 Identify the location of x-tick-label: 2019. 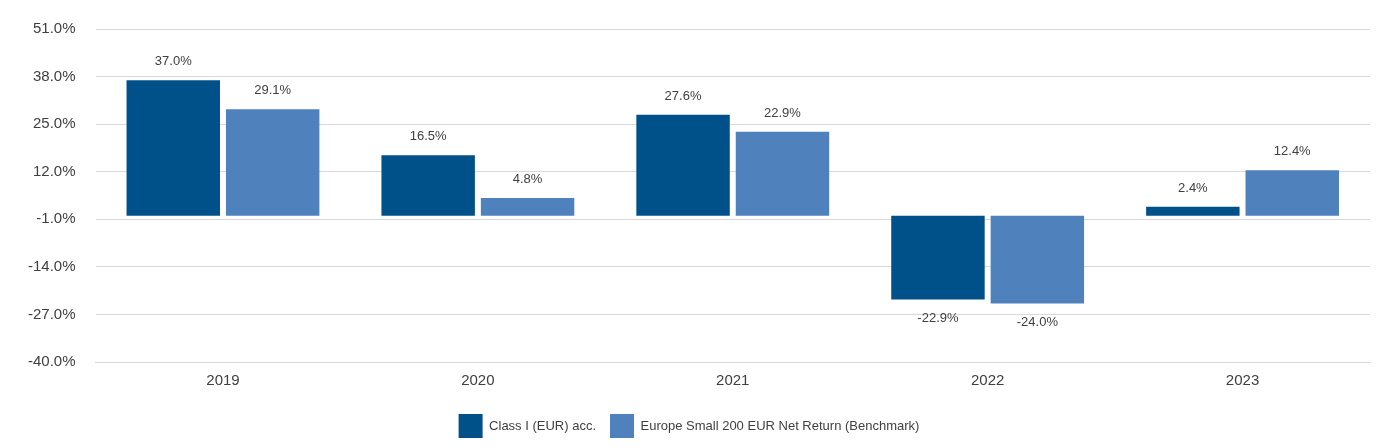
(223, 380).